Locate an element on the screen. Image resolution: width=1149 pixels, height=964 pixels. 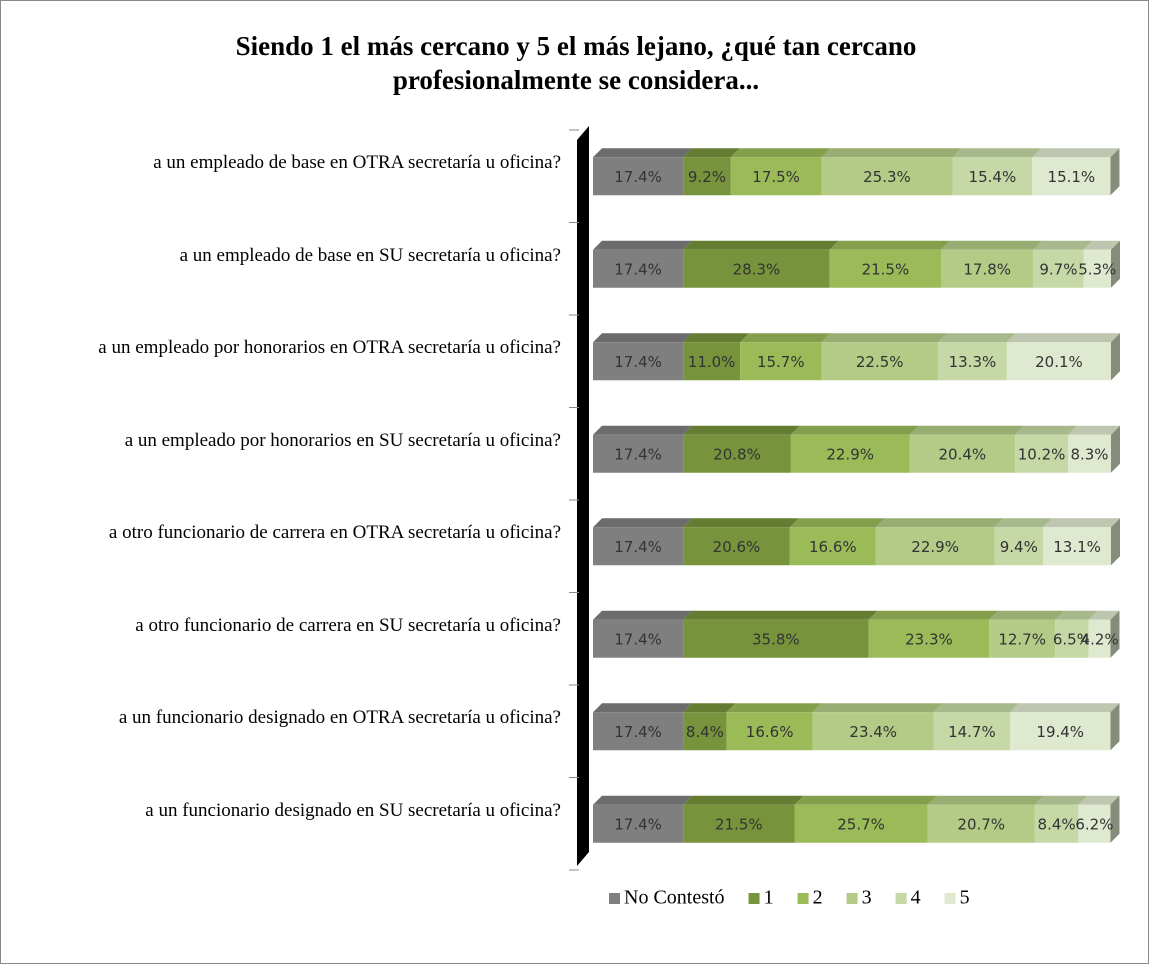
value-label: 20.6% is located at coordinates (737, 547).